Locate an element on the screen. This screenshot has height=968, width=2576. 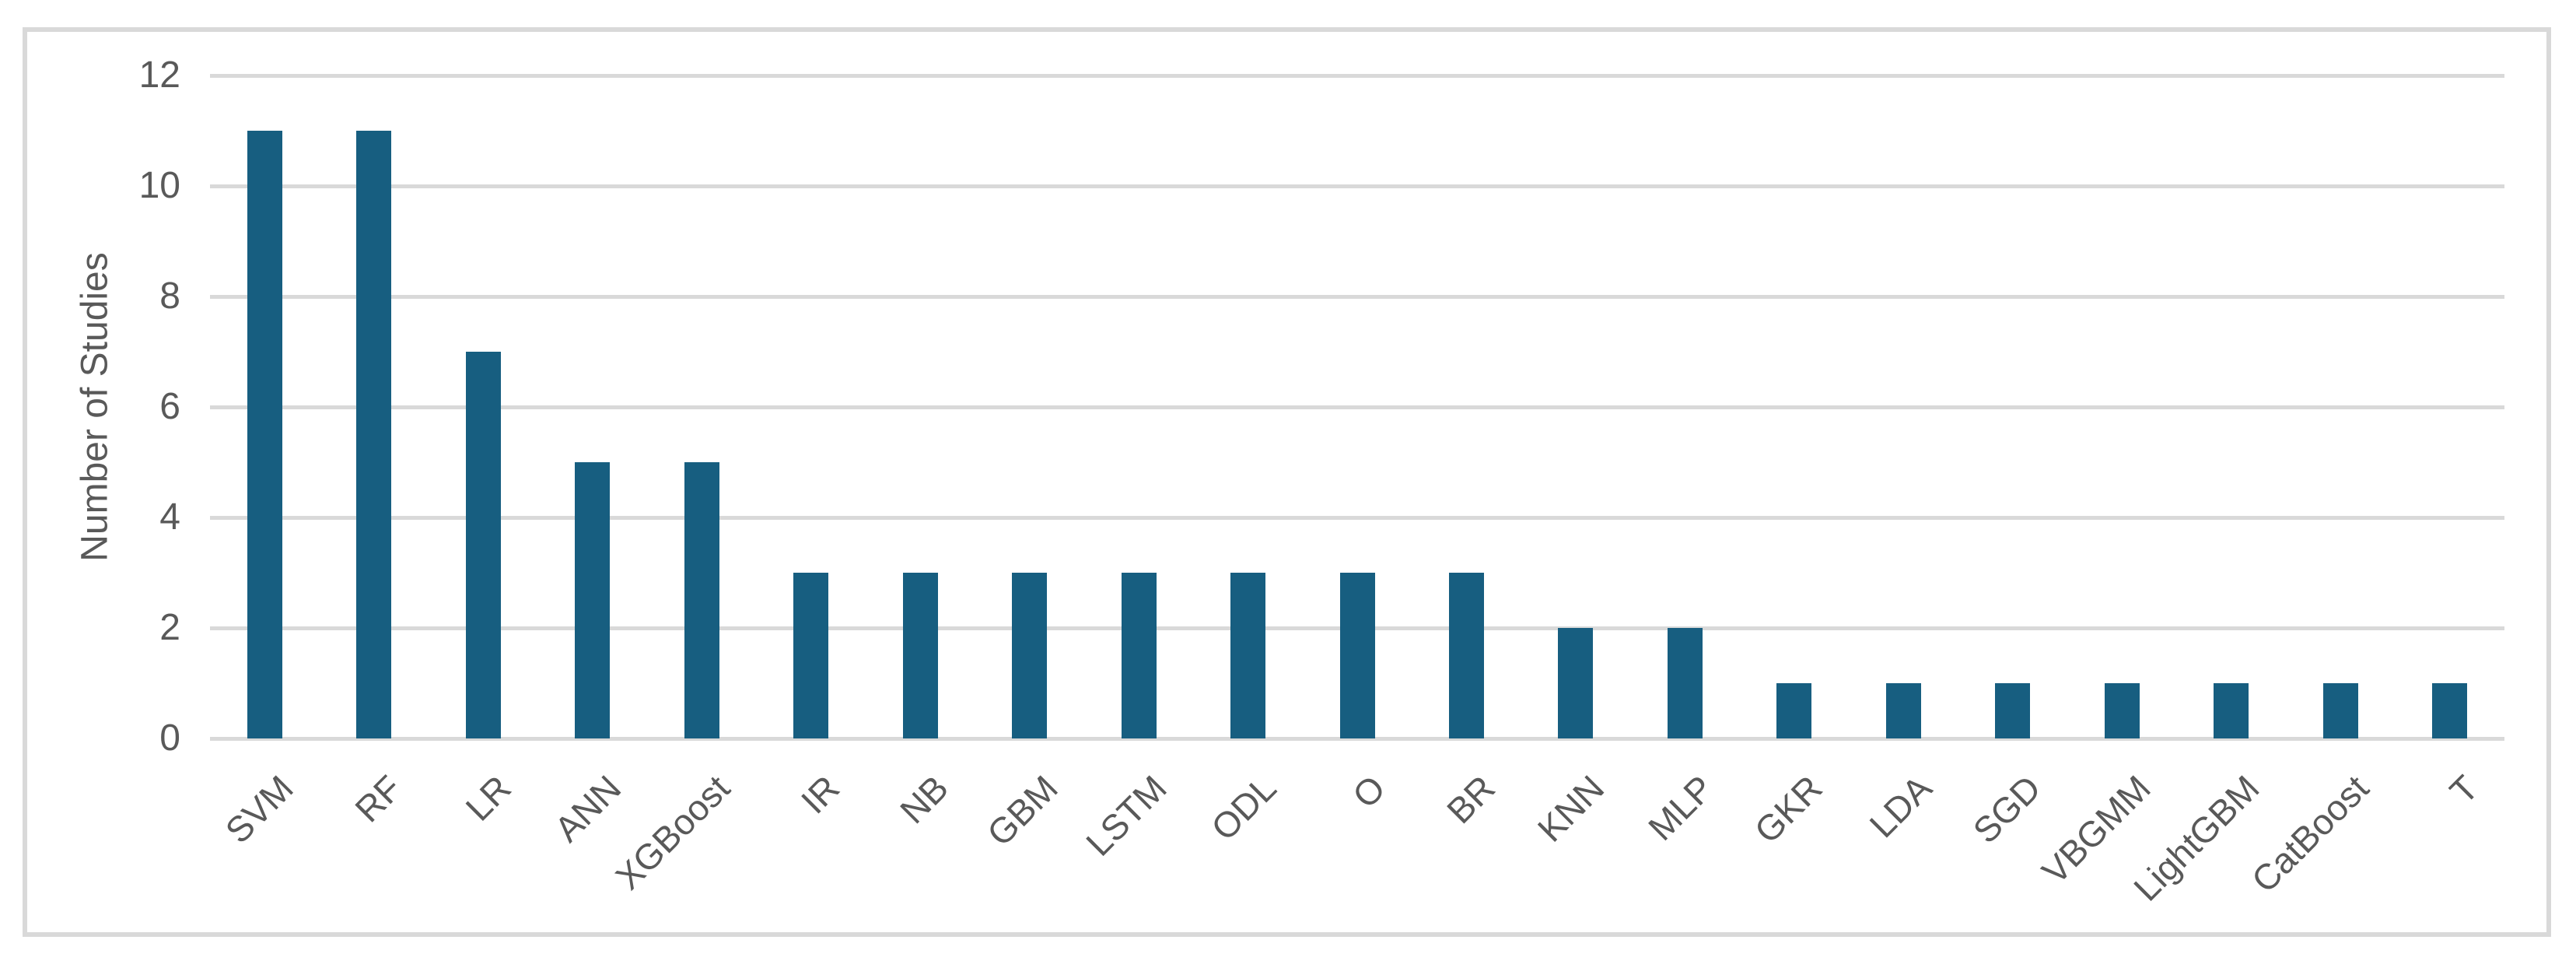
bar-LSTM is located at coordinates (1139, 655).